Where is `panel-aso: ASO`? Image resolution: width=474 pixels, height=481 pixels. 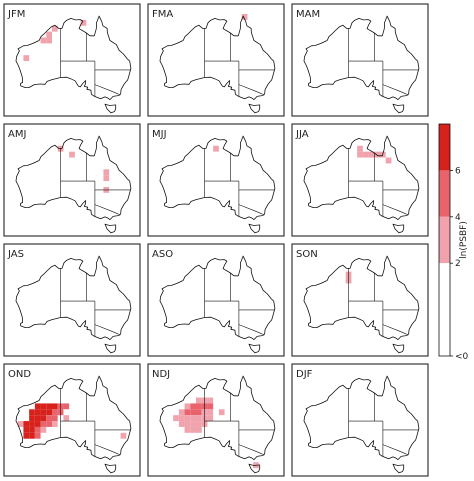 panel-aso: ASO is located at coordinates (216, 300).